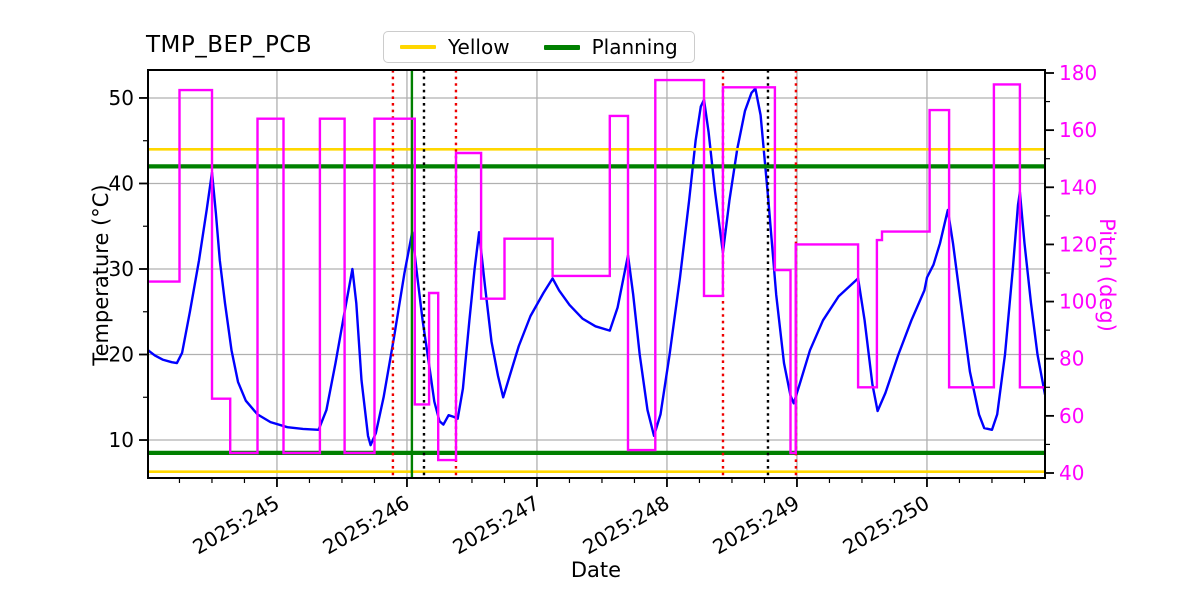  Describe the element at coordinates (634, 47) in the screenshot. I see `legend-label-planning: Planning` at that location.